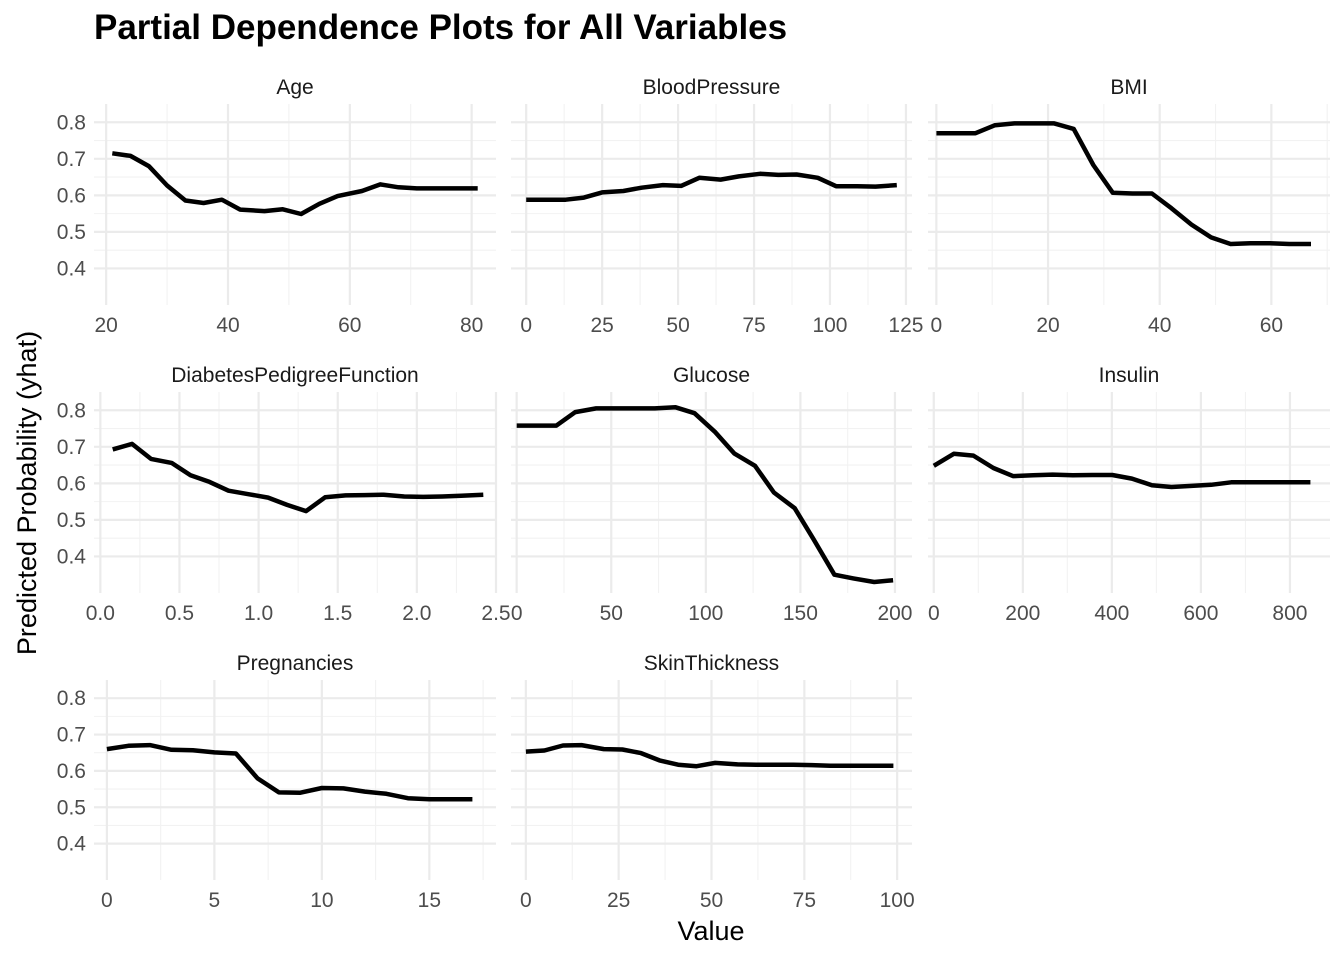 Image resolution: width=1344 pixels, height=960 pixels. What do you see at coordinates (1111, 613) in the screenshot?
I see `x-tick-label: 400` at bounding box center [1111, 613].